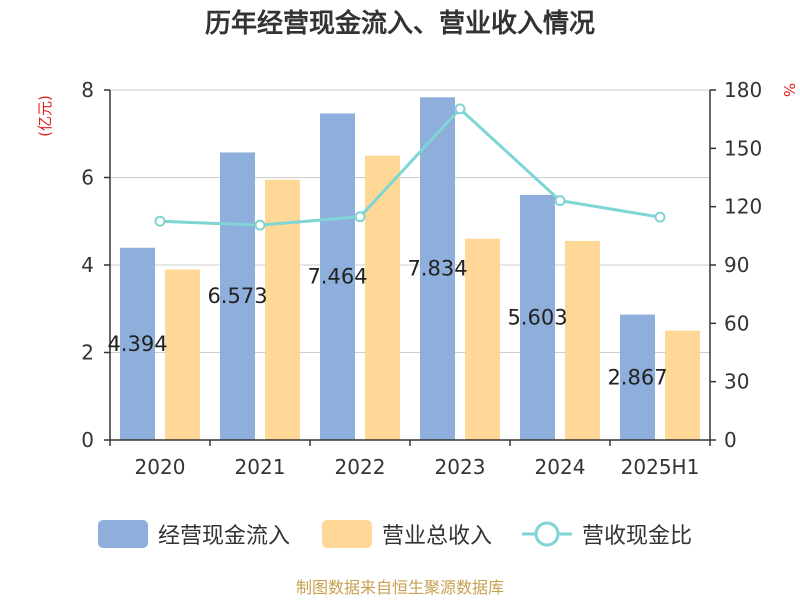 The height and width of the screenshot is (600, 800). I want to click on legend-swatch-revenue, so click(347, 534).